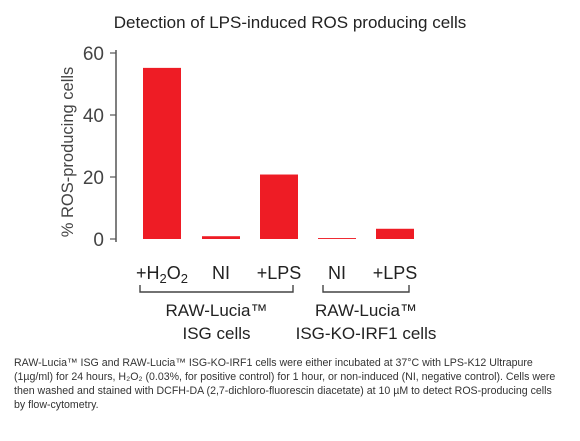 The image size is (580, 441). I want to click on group-subname: ISG-KO-IRF1 cells, so click(366, 333).